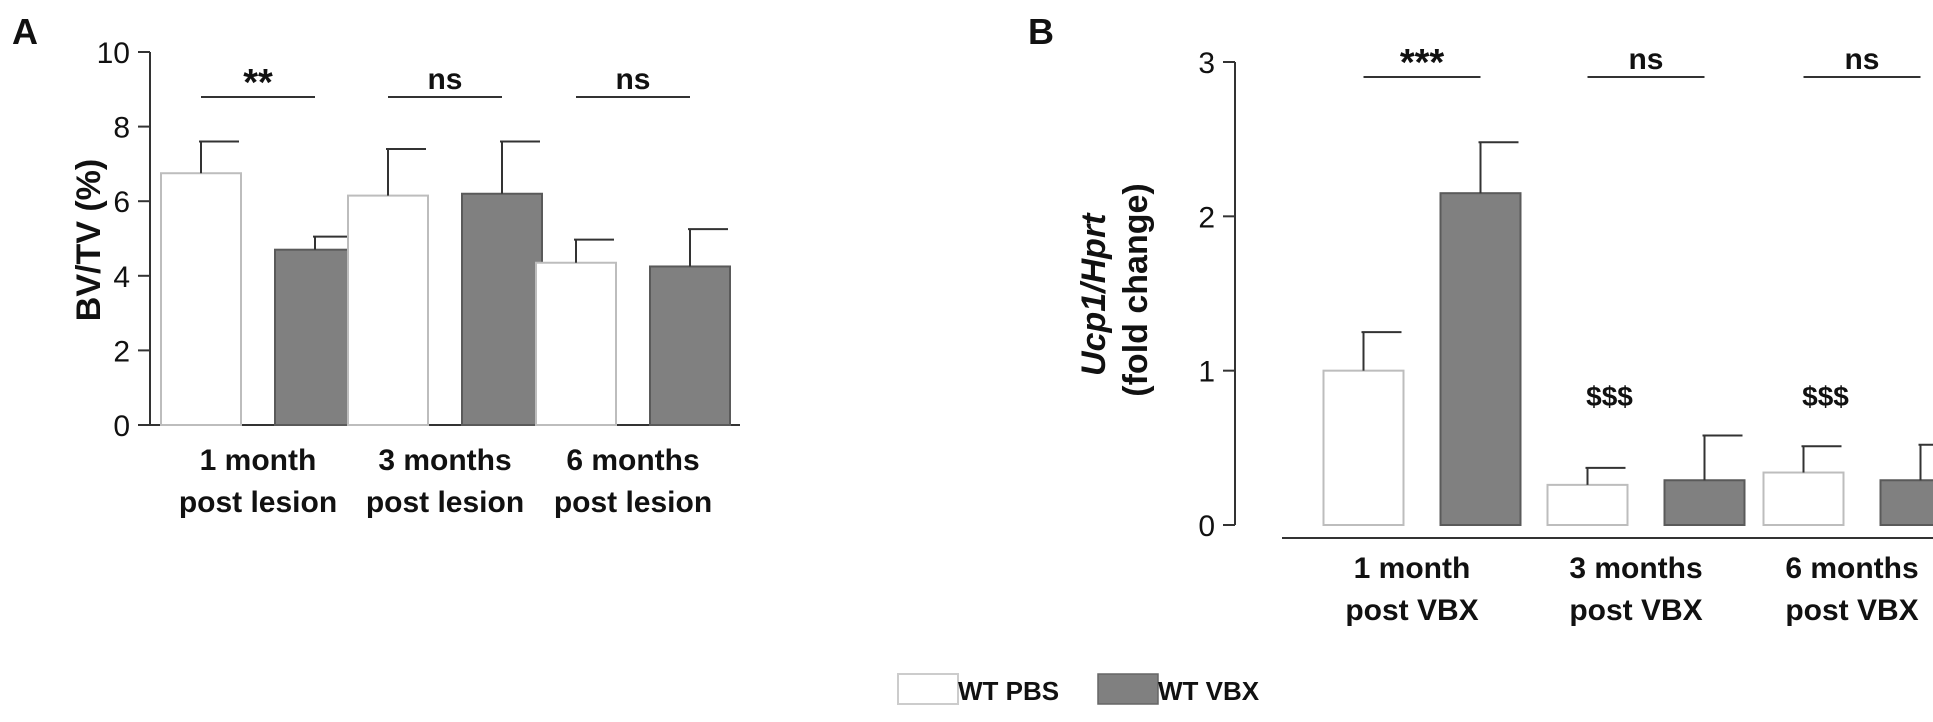 The image size is (1933, 722). I want to click on panel-a-significance-label: **, so click(258, 83).